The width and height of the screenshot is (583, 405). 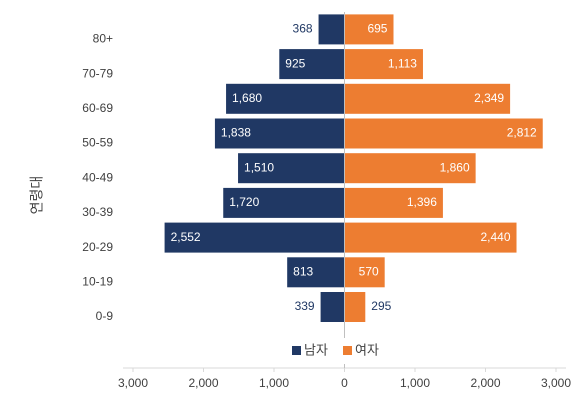 I want to click on data-label: 1,510, so click(x=259, y=167).